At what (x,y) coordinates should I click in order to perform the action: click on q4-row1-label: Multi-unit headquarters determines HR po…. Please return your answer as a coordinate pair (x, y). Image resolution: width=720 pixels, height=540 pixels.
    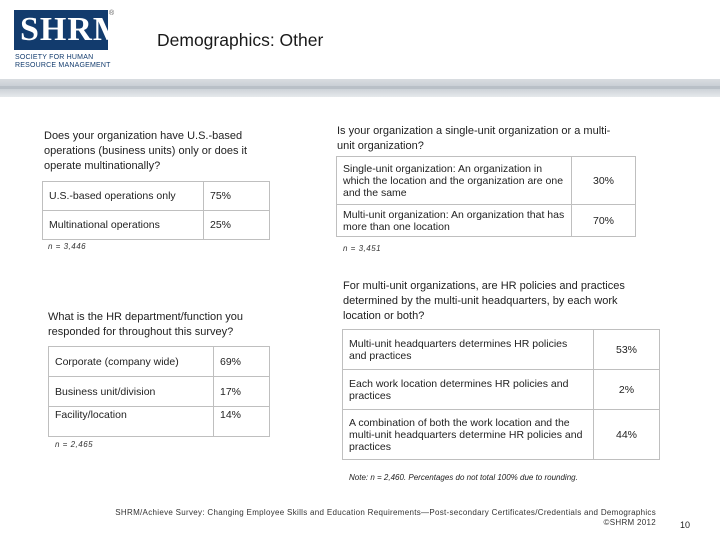
    Looking at the image, I should click on (468, 349).